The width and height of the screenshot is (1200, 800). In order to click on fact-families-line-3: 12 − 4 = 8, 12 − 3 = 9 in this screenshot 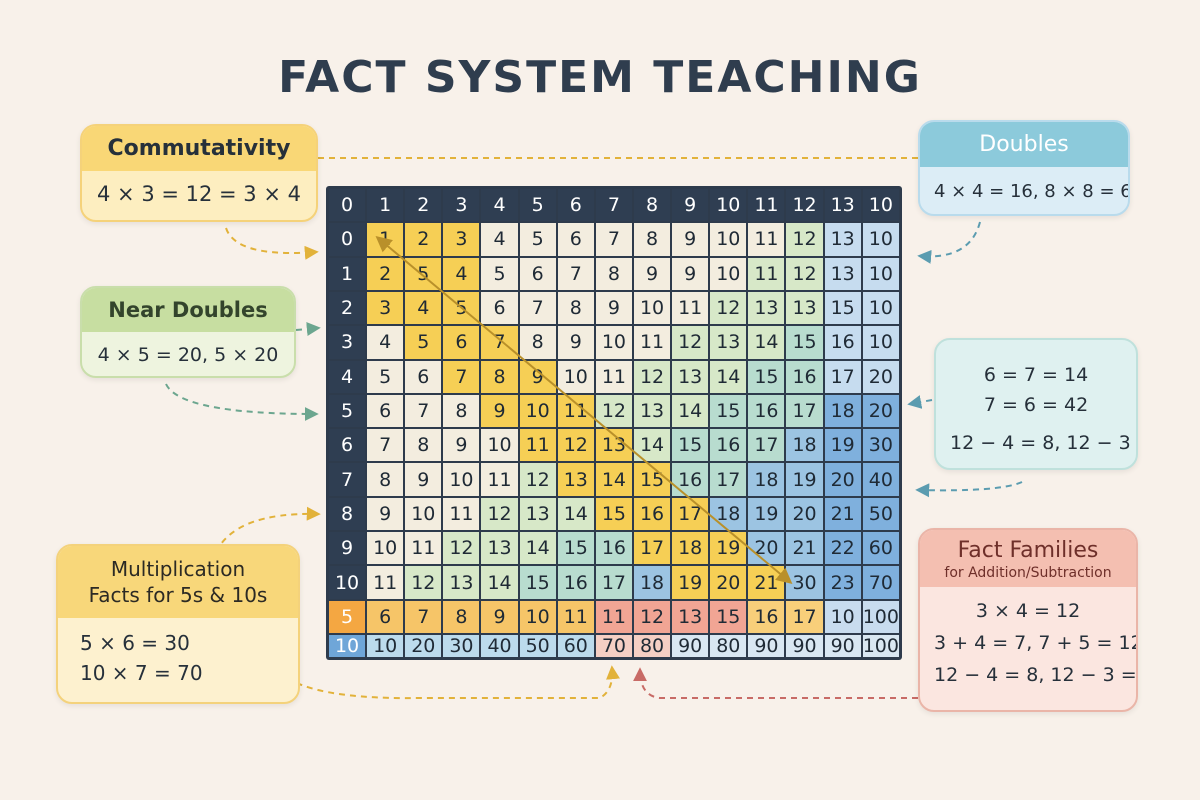, I will do `click(1036, 675)`.